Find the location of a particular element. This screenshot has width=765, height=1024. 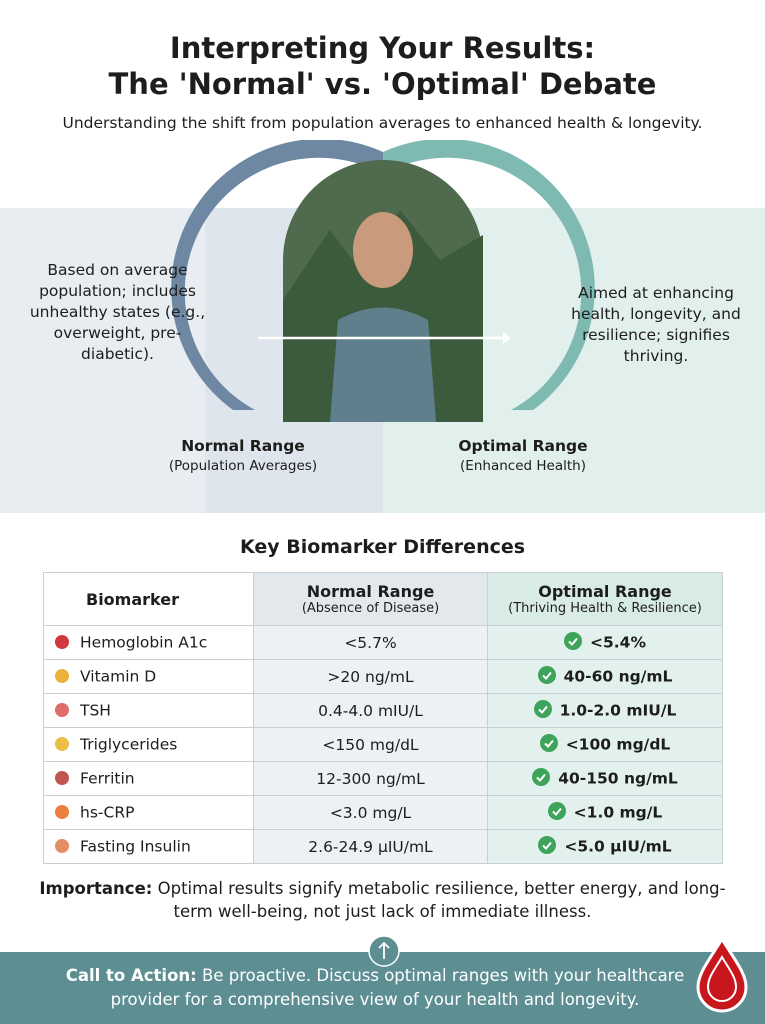

biomarker-name: TSH is located at coordinates (95, 710).